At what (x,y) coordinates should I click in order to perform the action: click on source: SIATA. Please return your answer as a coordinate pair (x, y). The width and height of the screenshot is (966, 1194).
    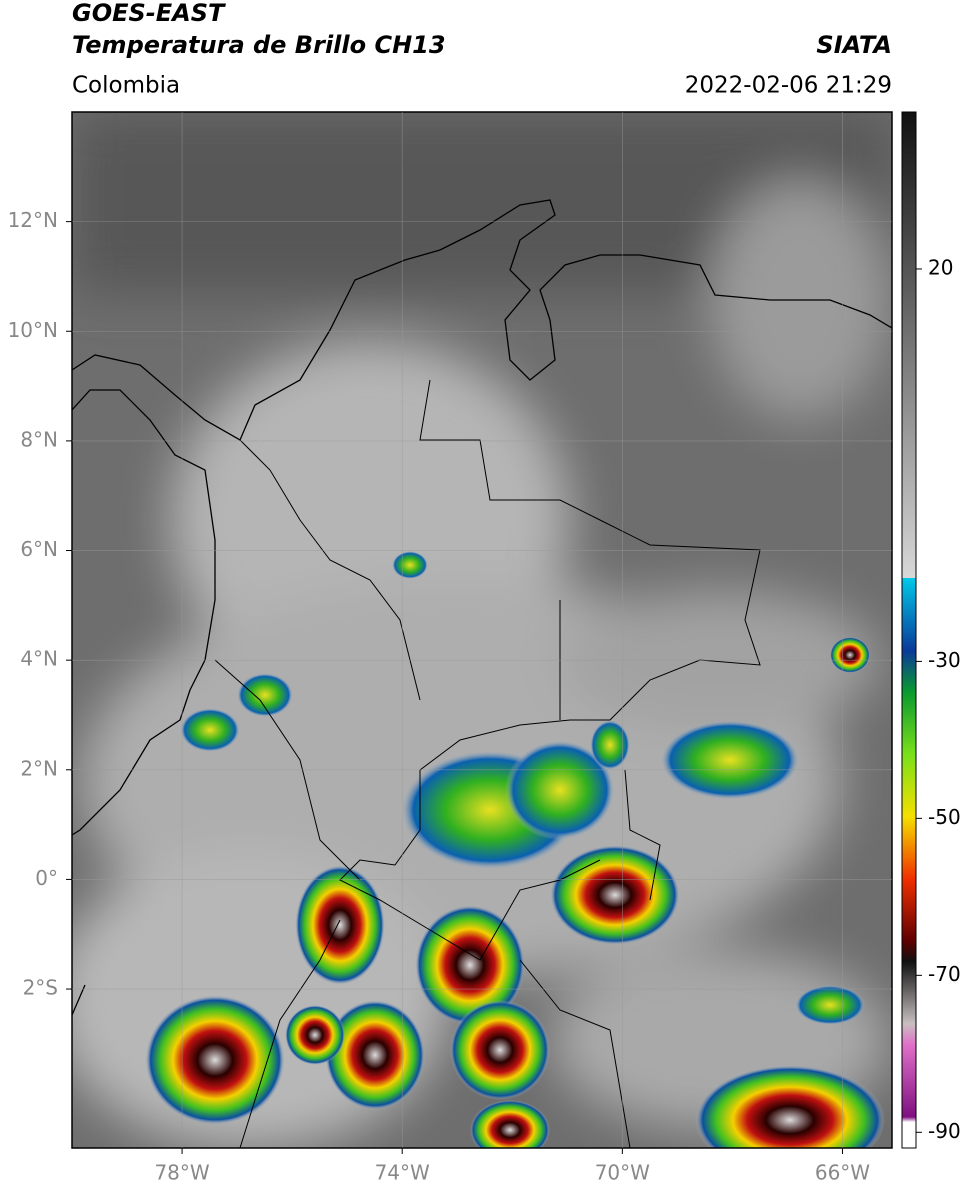
    Looking at the image, I should click on (854, 45).